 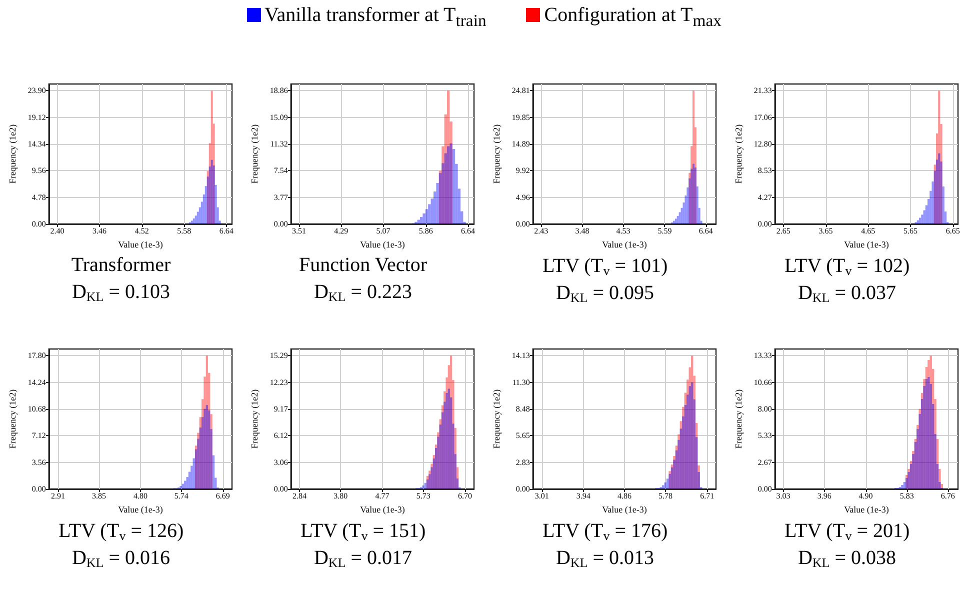 What do you see at coordinates (763, 144) in the screenshot?
I see `y-tick-label: 12.80` at bounding box center [763, 144].